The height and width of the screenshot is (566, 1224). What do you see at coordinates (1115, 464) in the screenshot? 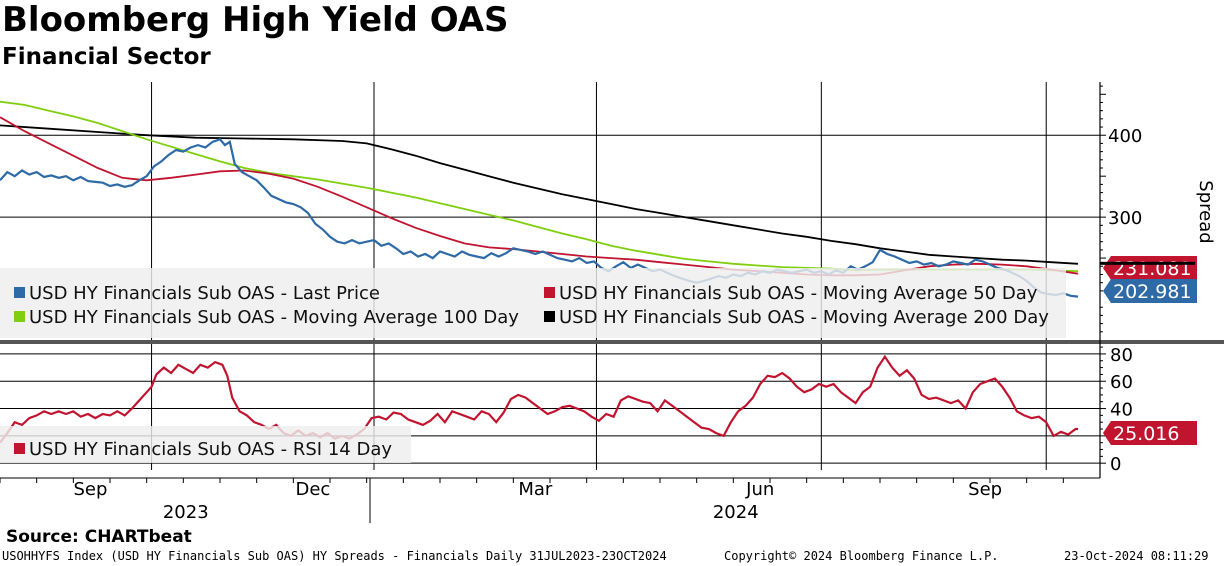
I see `lower-tick-label: 0` at bounding box center [1115, 464].